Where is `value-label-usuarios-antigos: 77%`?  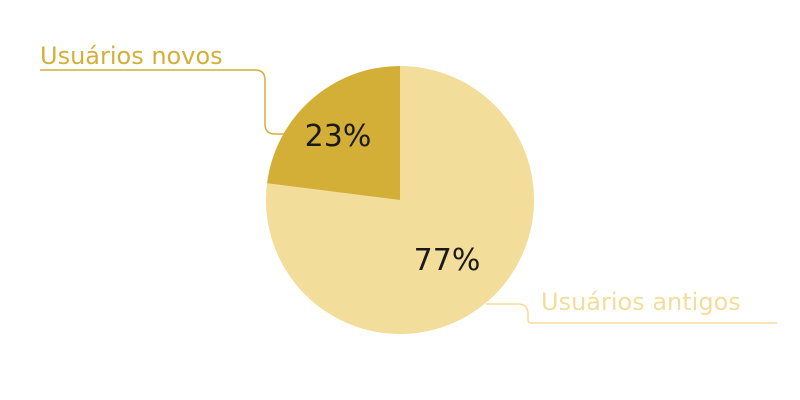
value-label-usuarios-antigos: 77% is located at coordinates (447, 260).